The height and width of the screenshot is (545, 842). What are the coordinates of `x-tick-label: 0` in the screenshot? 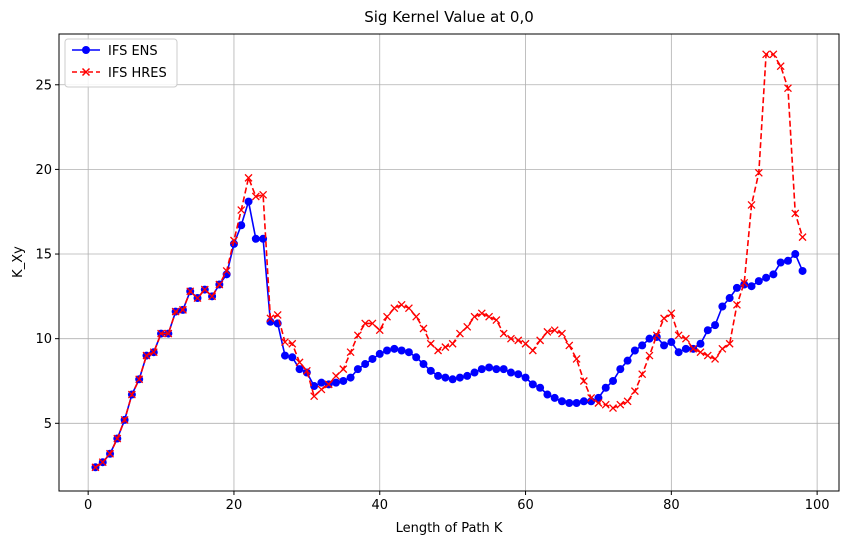 It's located at (88, 505).